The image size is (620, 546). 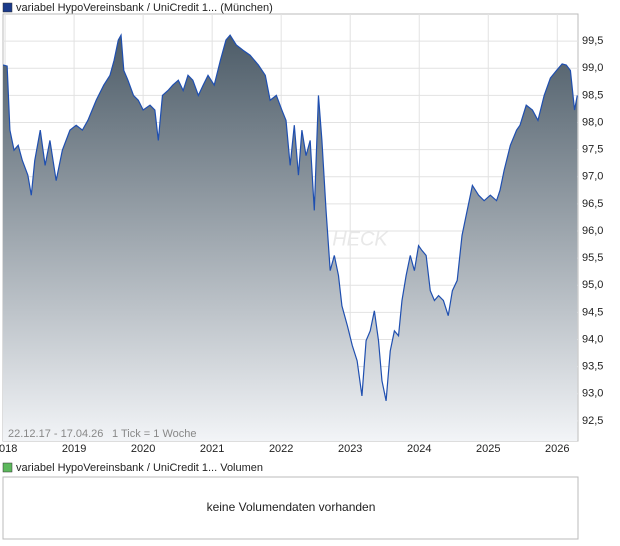 What do you see at coordinates (592, 258) in the screenshot?
I see `y-tick-label: 95,5` at bounding box center [592, 258].